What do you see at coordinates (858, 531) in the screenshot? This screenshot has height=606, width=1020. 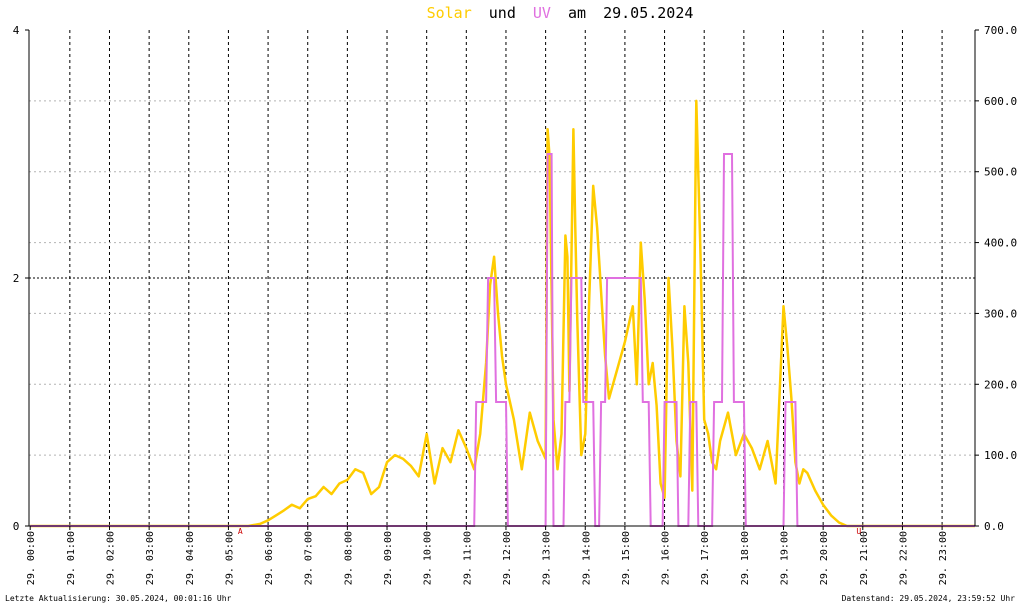 I see `marker-u: U` at bounding box center [858, 531].